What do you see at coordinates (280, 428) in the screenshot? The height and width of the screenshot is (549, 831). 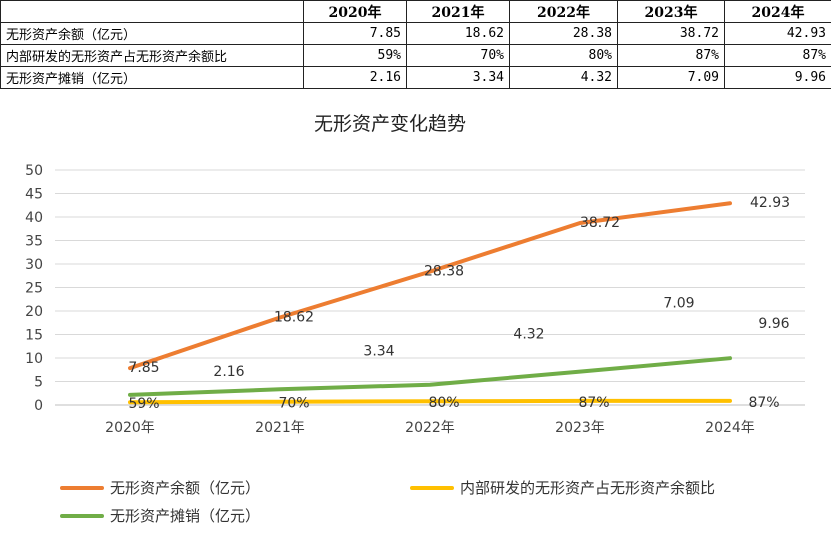 I see `x-tick-label: 2021年` at bounding box center [280, 428].